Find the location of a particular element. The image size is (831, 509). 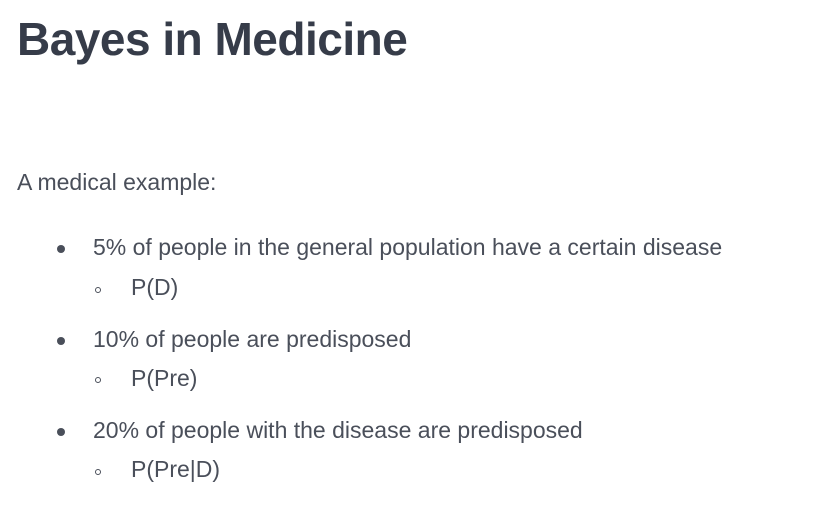

sub-bullet-text: P(D) is located at coordinates (155, 287).